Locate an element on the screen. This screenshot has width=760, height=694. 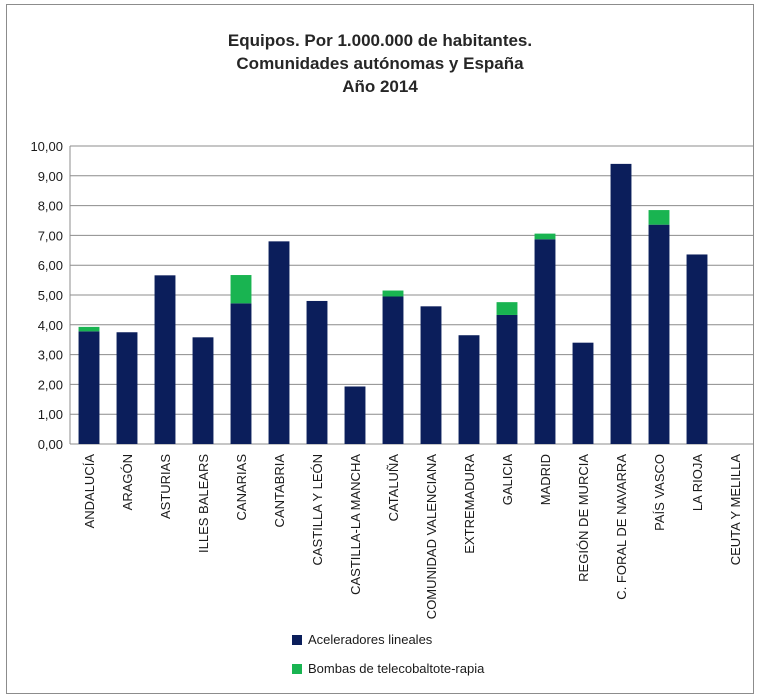
legend-item-aceleradores: Aceleradores lineales is located at coordinates (362, 639).